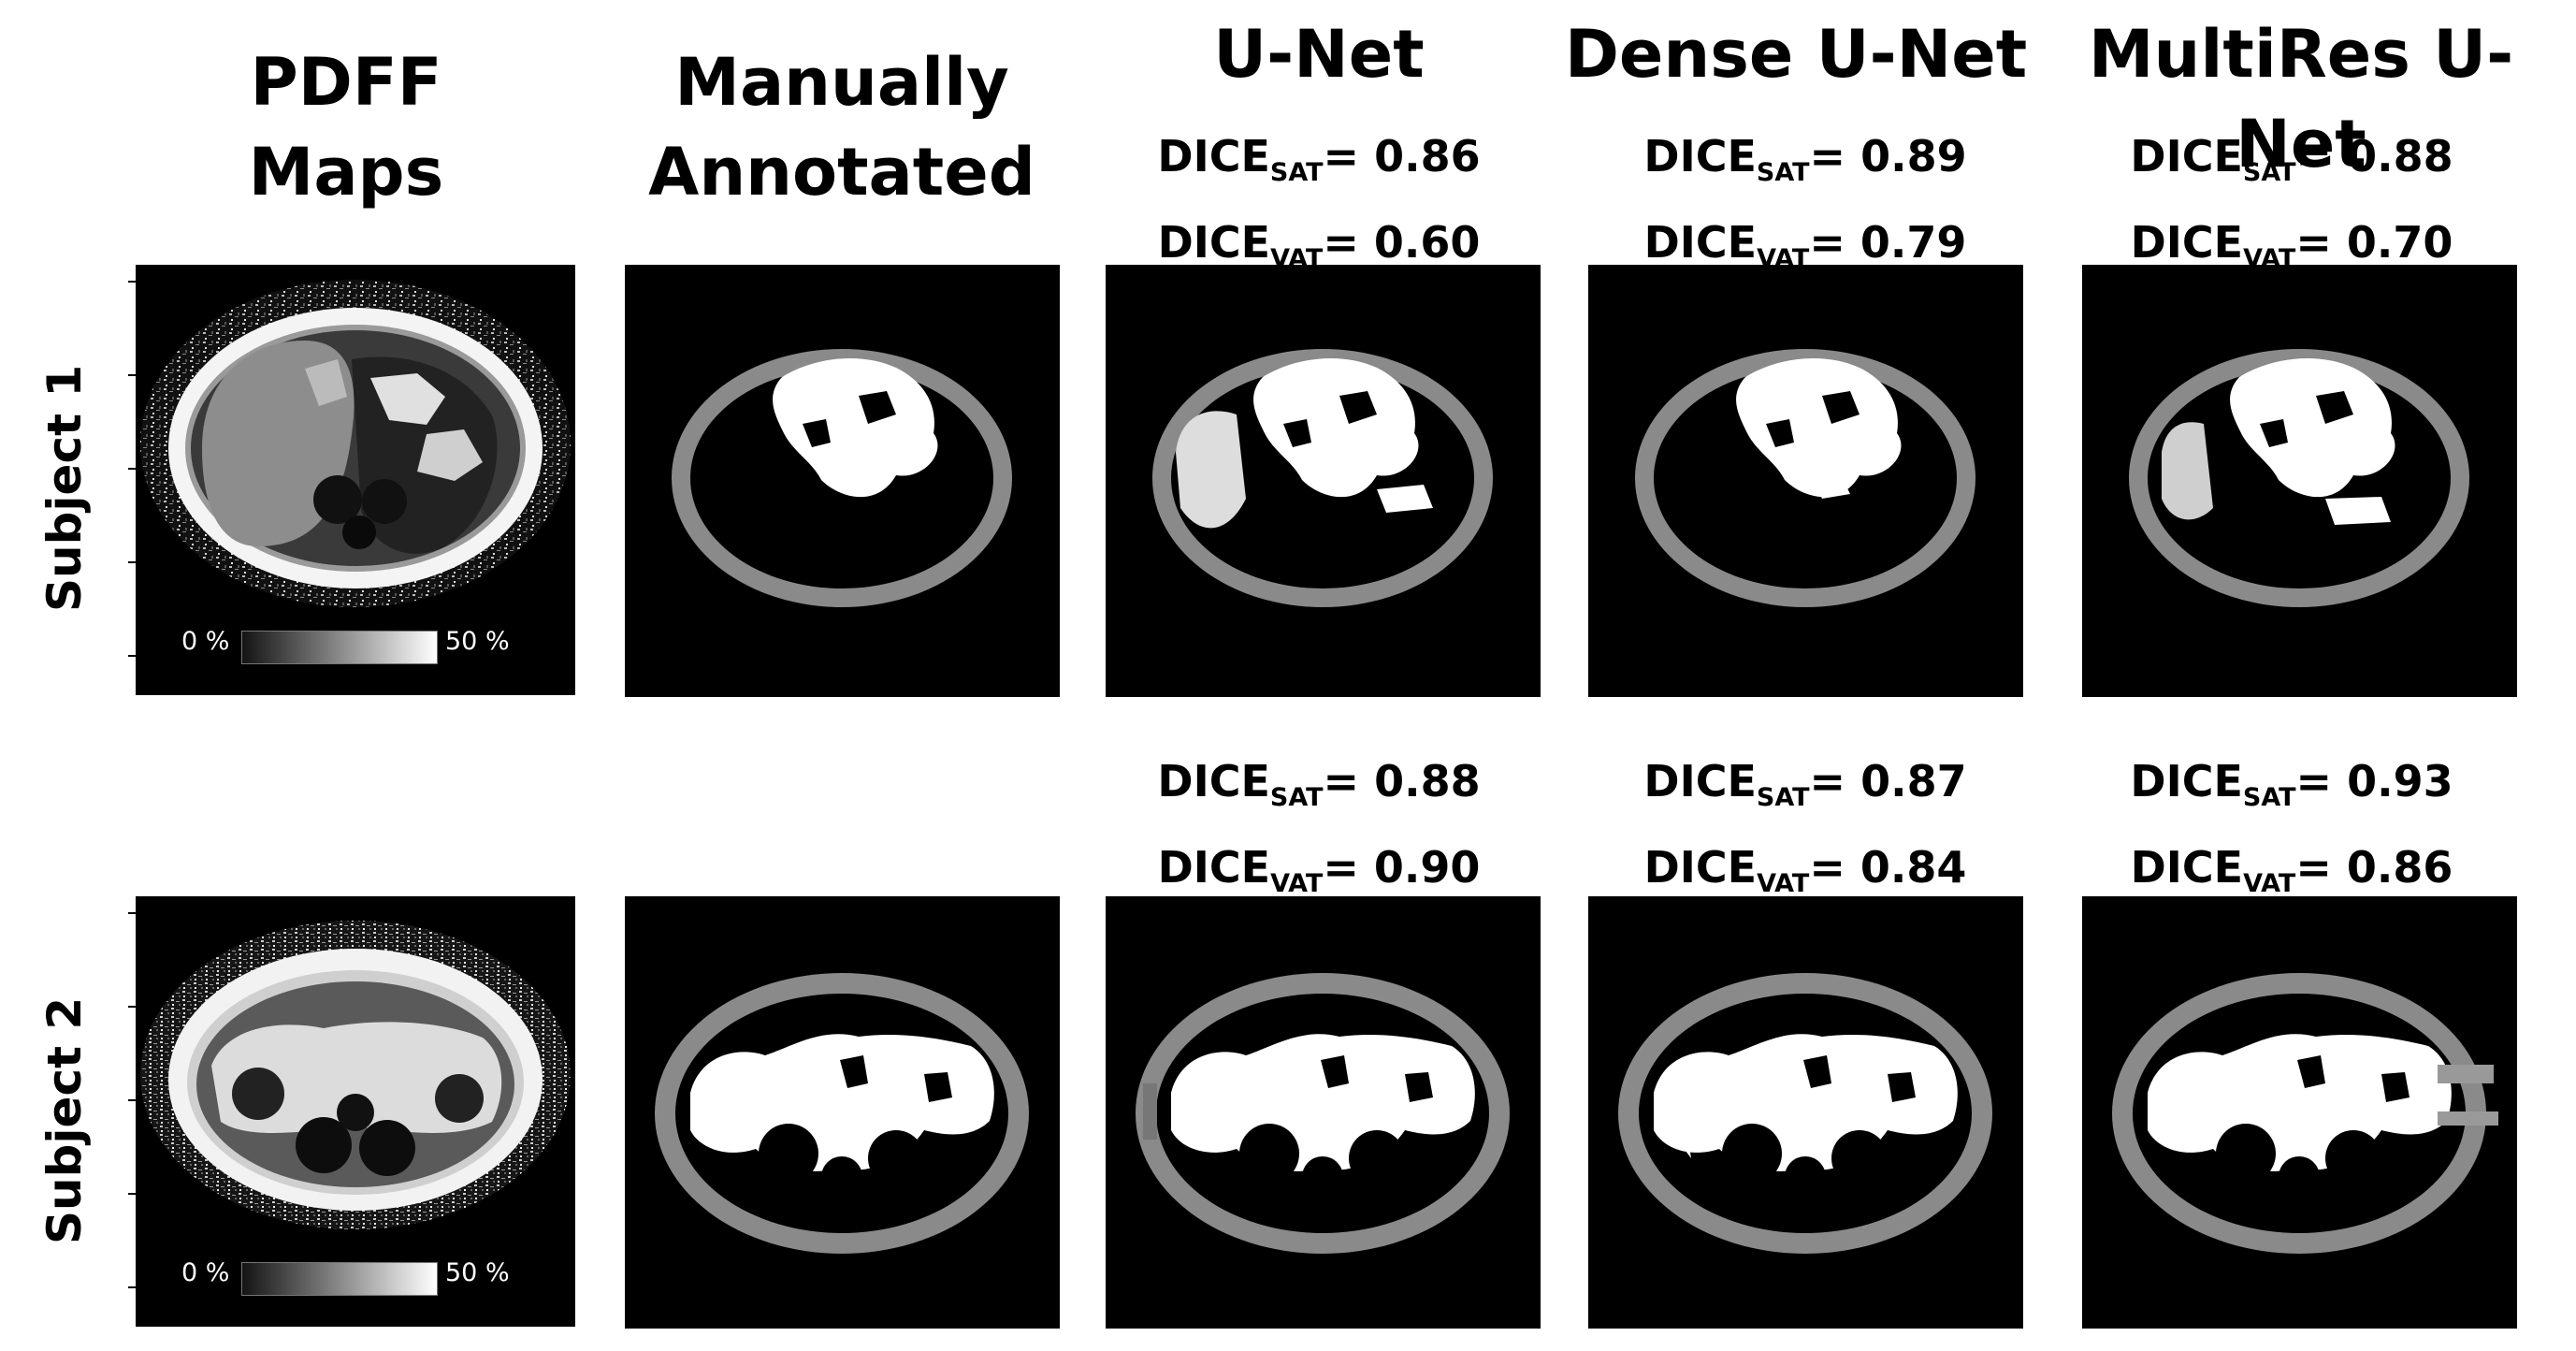 The height and width of the screenshot is (1351, 2576). What do you see at coordinates (2291, 245) in the screenshot?
I see `dice-vat-line: DICEVAT= 0.70` at bounding box center [2291, 245].